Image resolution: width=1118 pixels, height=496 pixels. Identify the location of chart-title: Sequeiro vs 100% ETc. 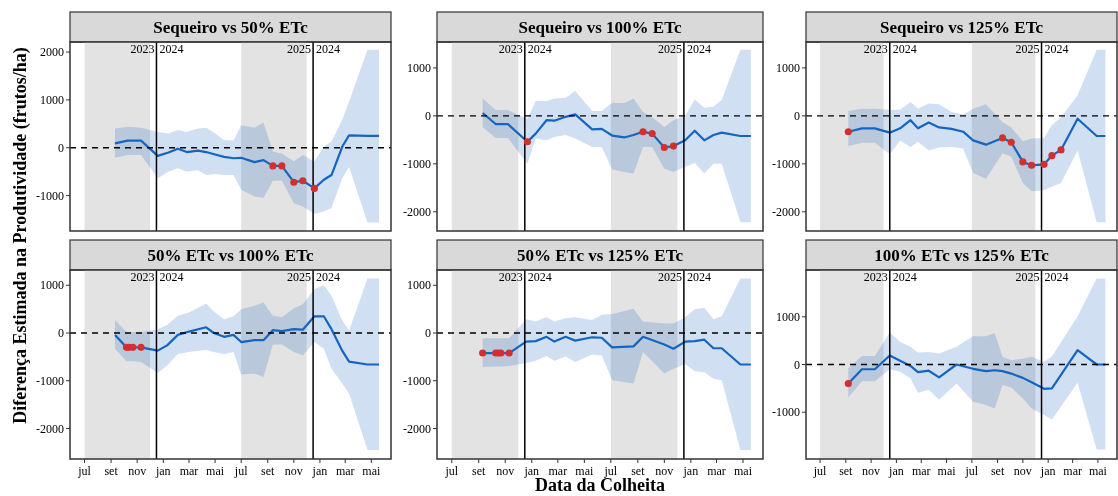
(600, 27).